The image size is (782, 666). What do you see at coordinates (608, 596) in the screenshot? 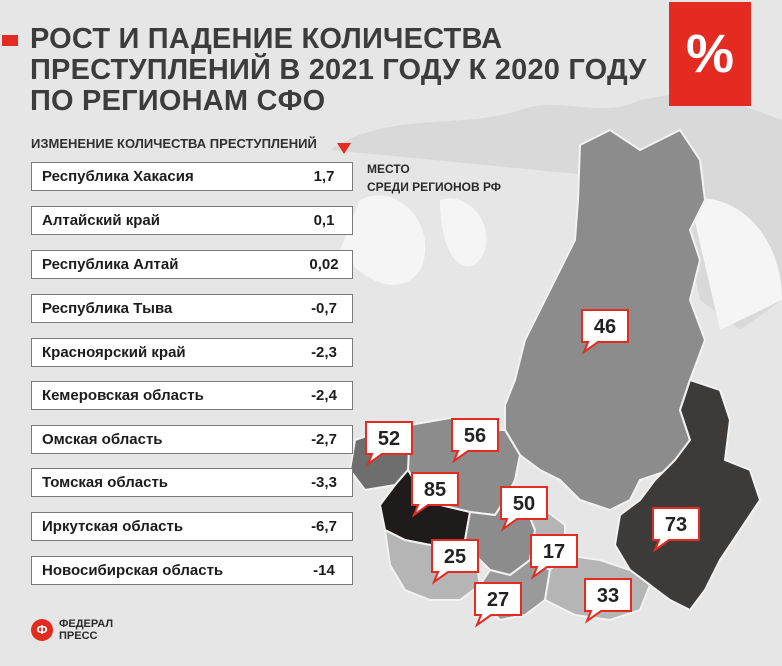
I see `callout-label: 33` at bounding box center [608, 596].